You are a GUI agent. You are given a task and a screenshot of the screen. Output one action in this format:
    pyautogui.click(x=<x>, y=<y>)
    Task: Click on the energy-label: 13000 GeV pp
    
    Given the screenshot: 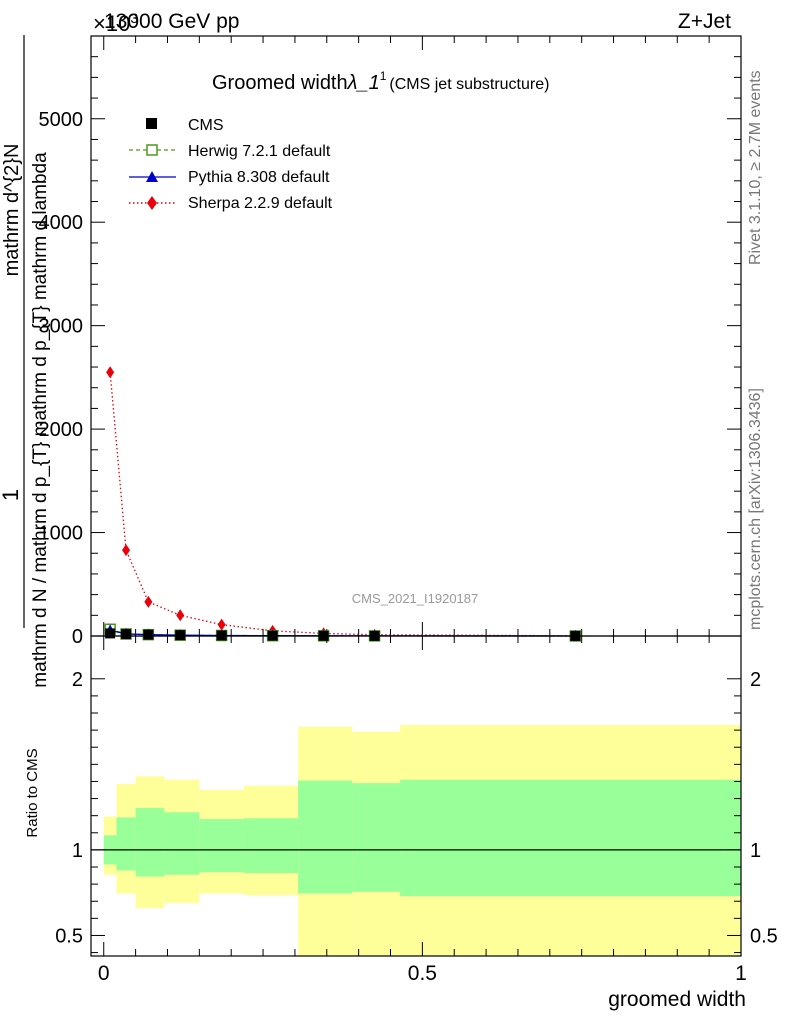 What is the action you would take?
    pyautogui.click(x=171, y=21)
    